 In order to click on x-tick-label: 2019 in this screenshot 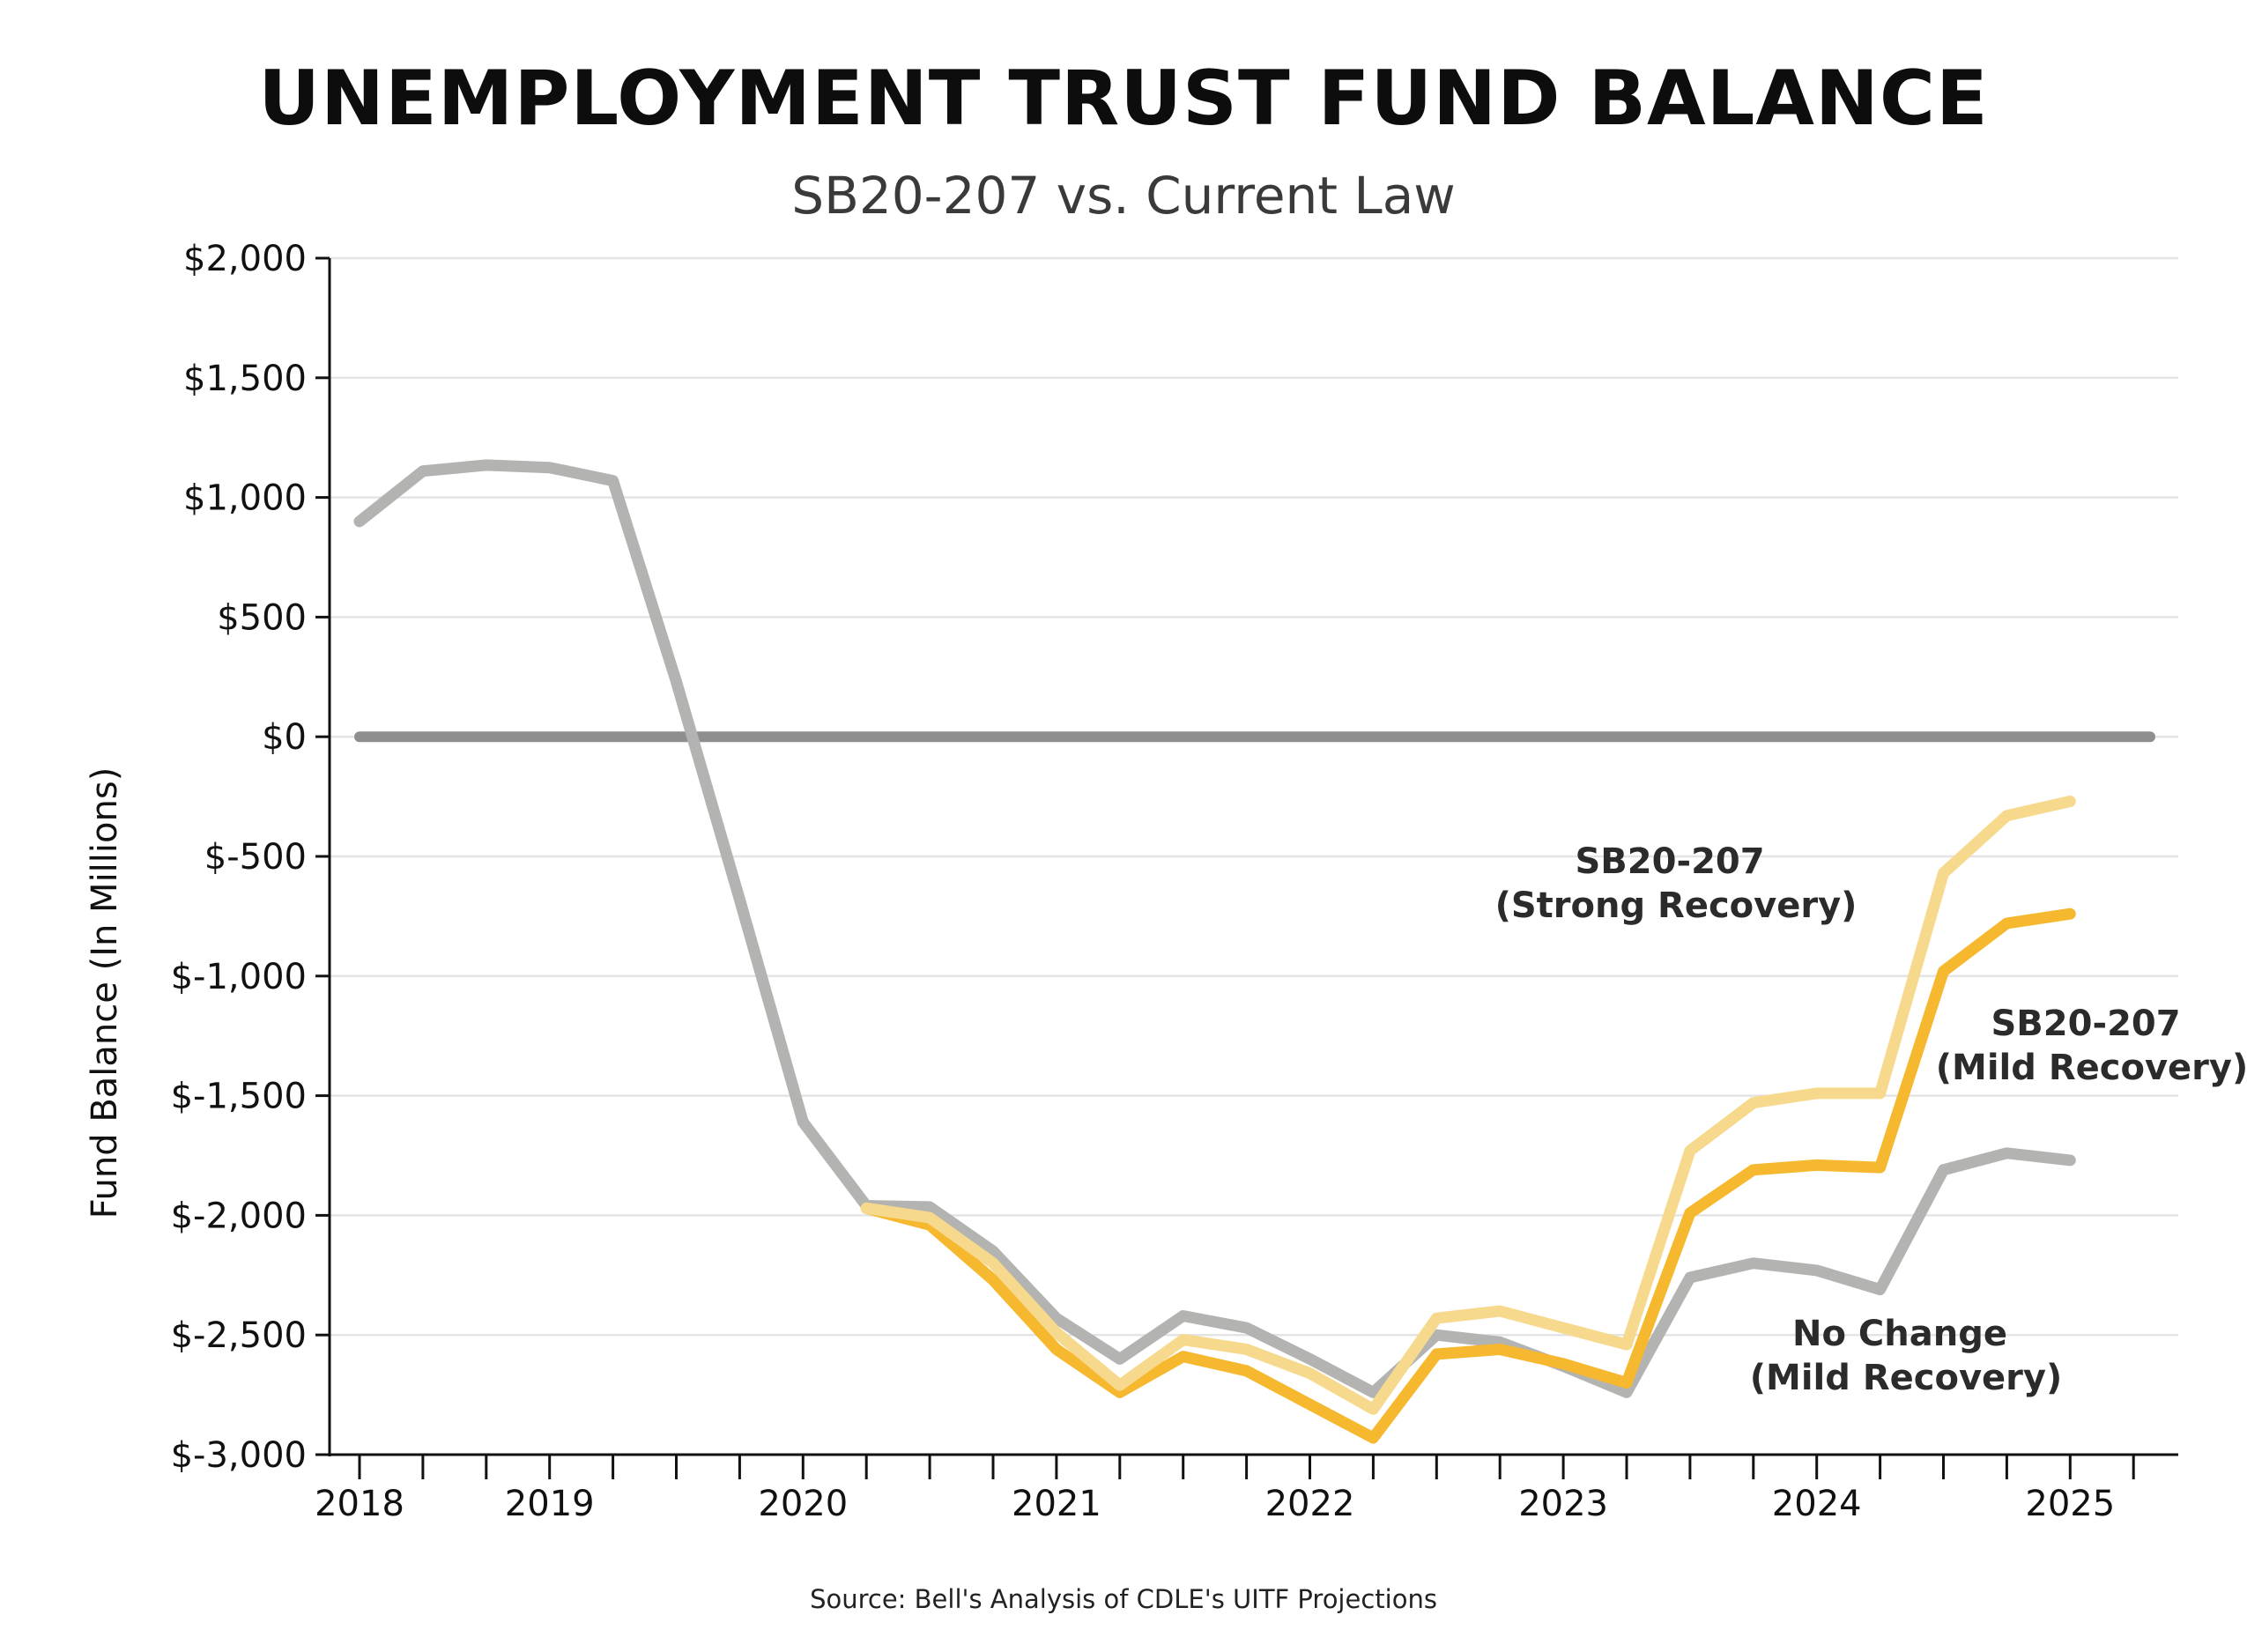, I will do `click(550, 1504)`.